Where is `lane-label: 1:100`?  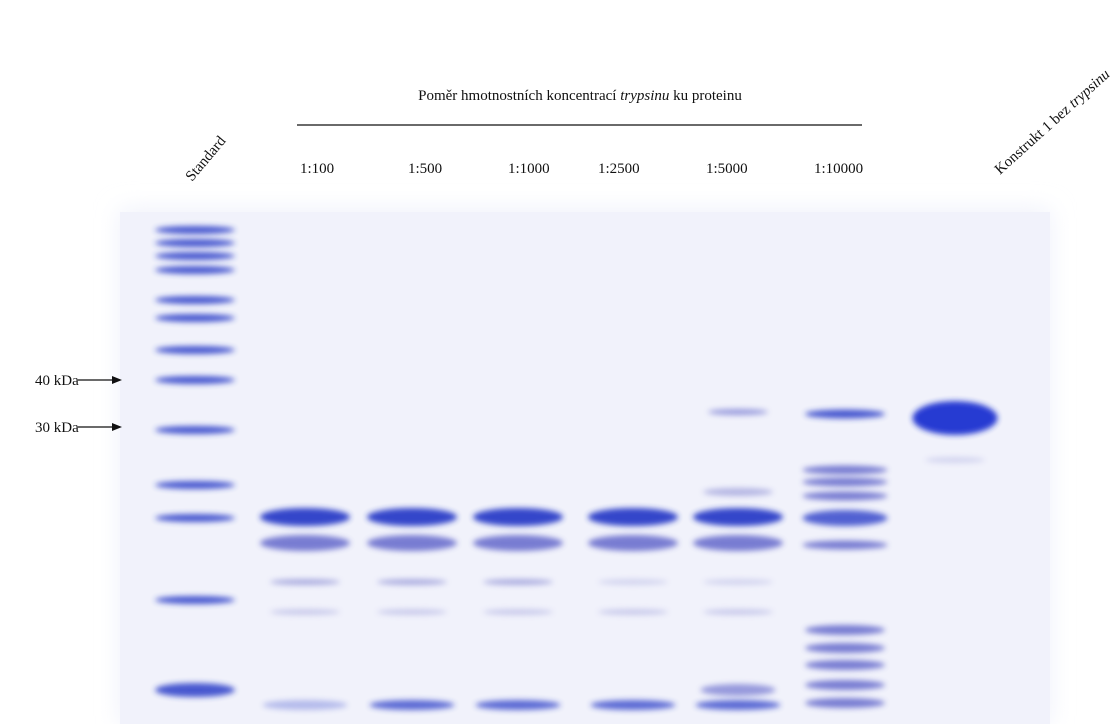 lane-label: 1:100 is located at coordinates (317, 169).